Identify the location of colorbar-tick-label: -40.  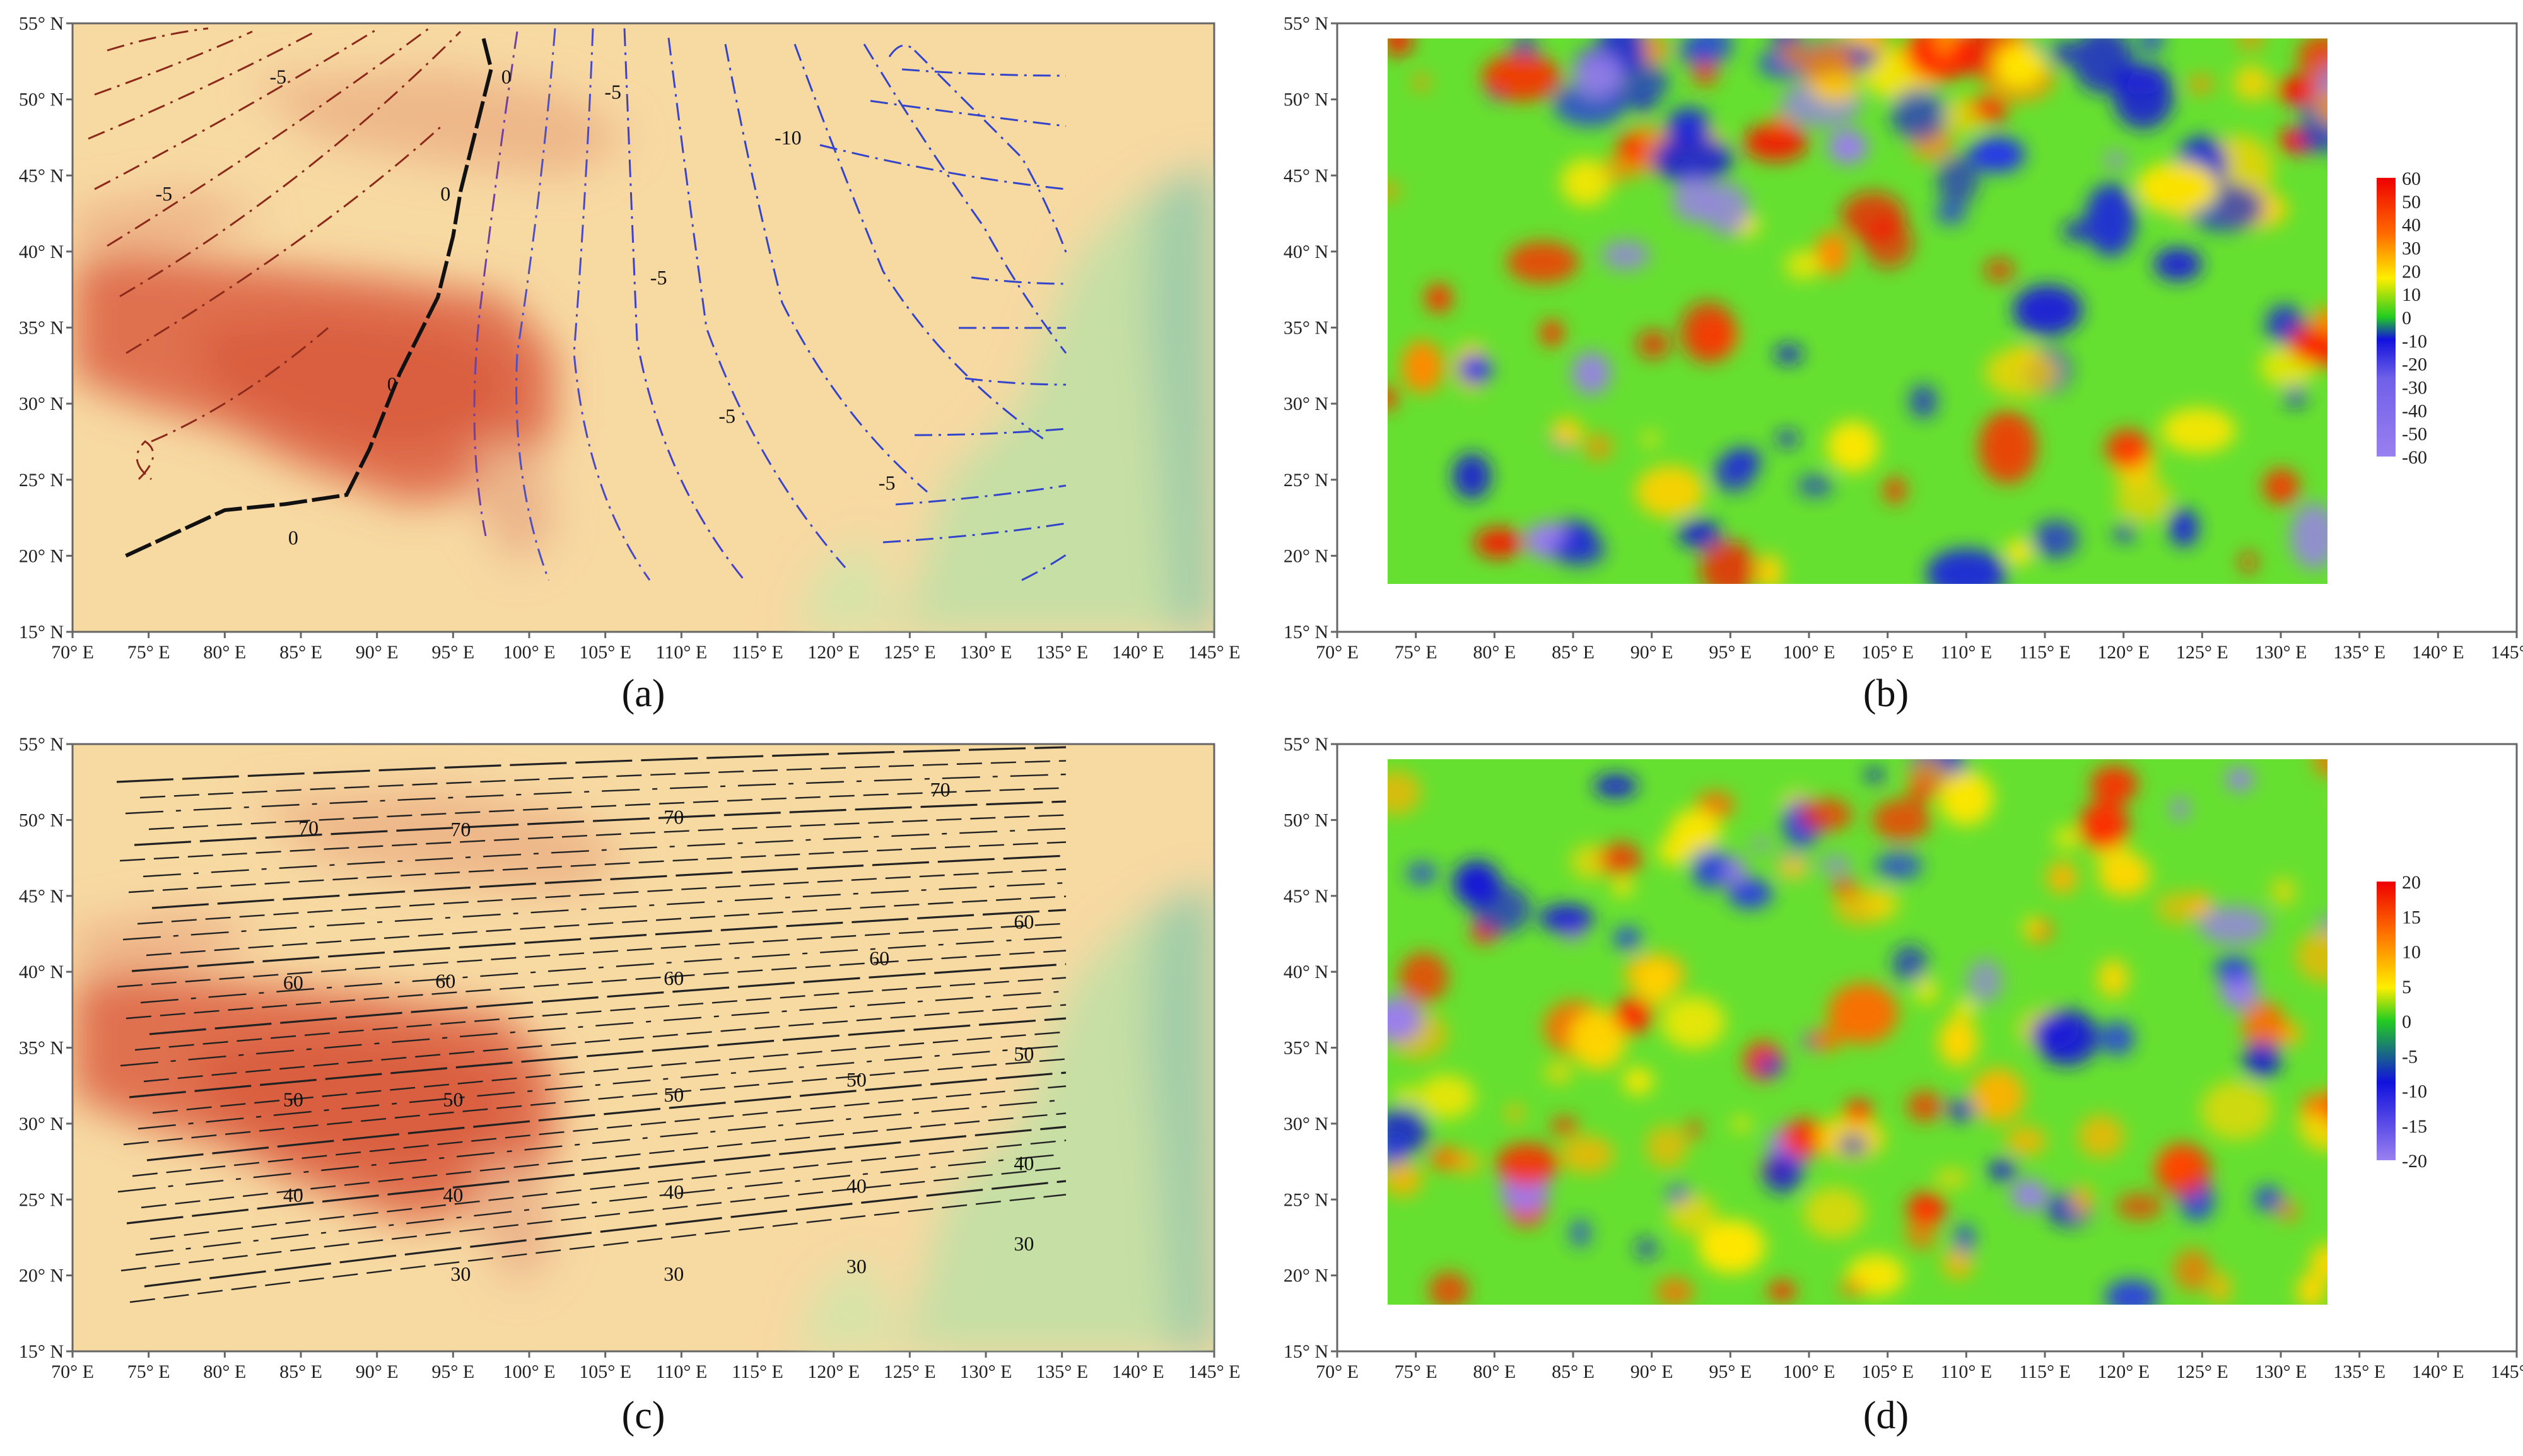
(2414, 410).